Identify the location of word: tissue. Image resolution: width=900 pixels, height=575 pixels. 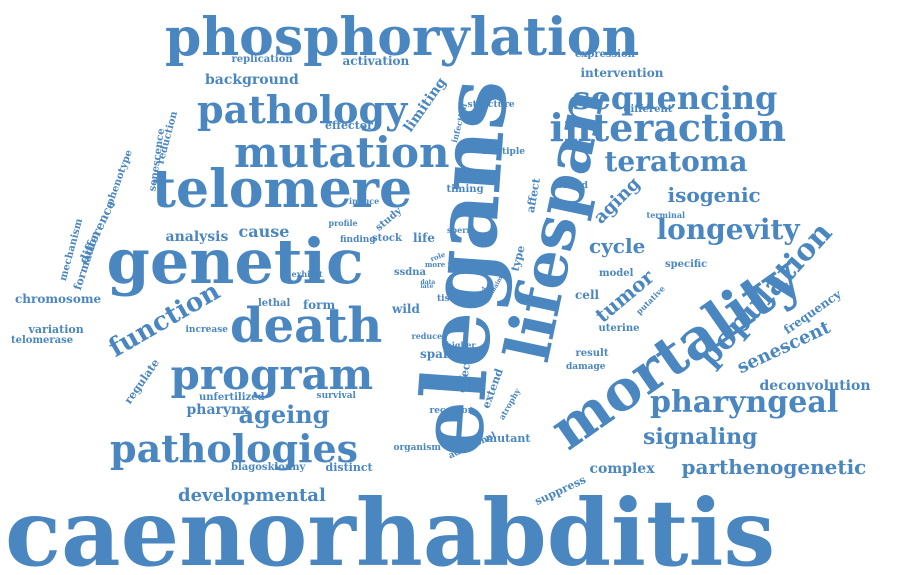
(452, 298).